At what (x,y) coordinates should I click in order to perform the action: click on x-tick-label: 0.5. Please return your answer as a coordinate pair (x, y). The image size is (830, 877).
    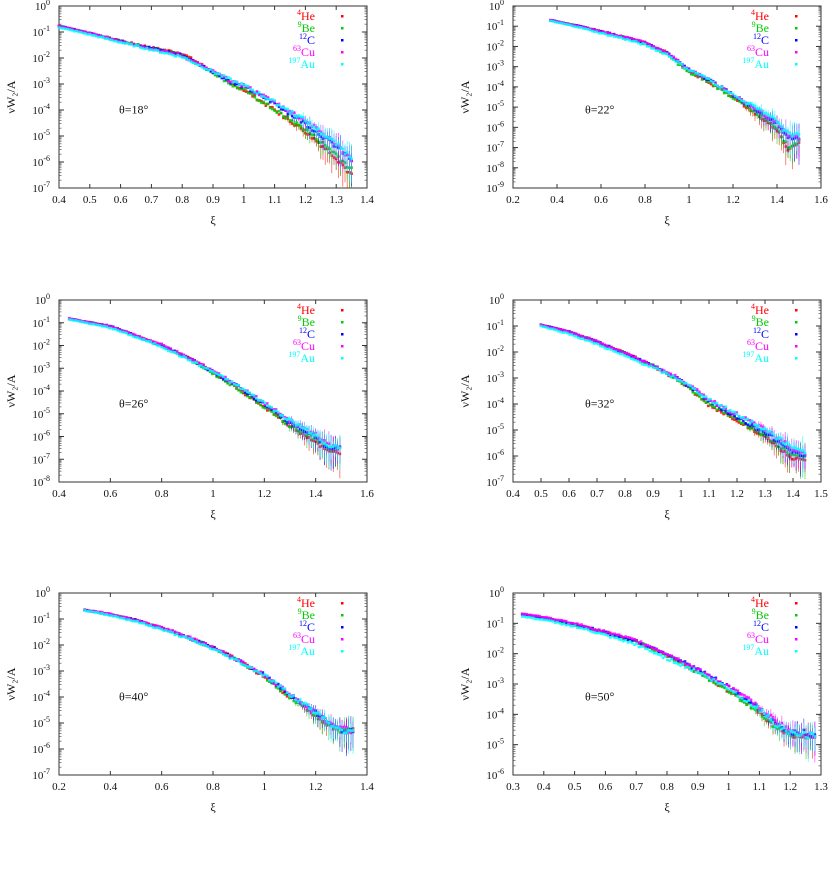
    Looking at the image, I should click on (575, 787).